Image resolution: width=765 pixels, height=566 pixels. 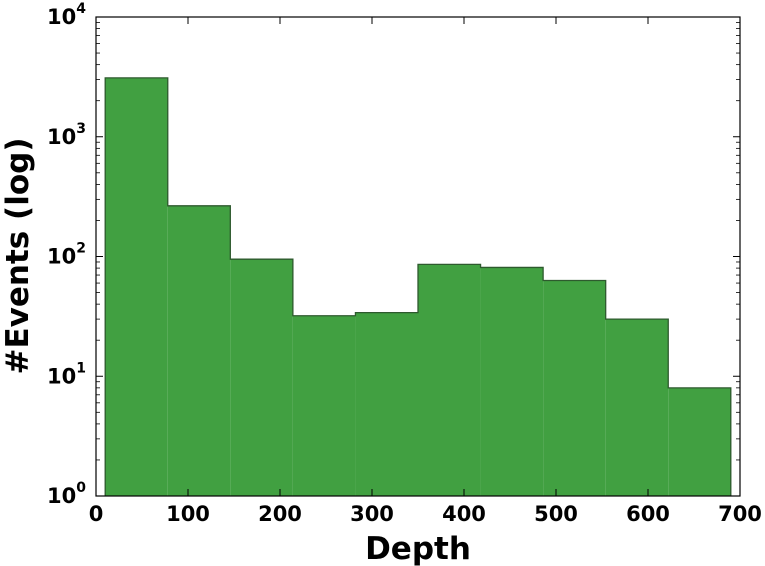 What do you see at coordinates (464, 514) in the screenshot?
I see `x-tick-label-400: 400` at bounding box center [464, 514].